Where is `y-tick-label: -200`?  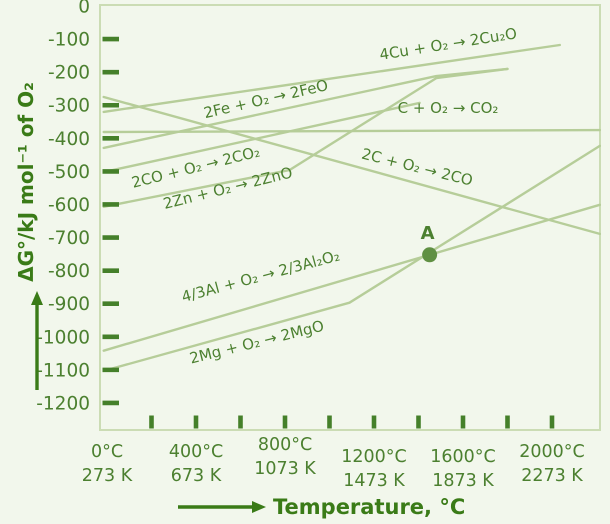
y-tick-label: -200 is located at coordinates (69, 73).